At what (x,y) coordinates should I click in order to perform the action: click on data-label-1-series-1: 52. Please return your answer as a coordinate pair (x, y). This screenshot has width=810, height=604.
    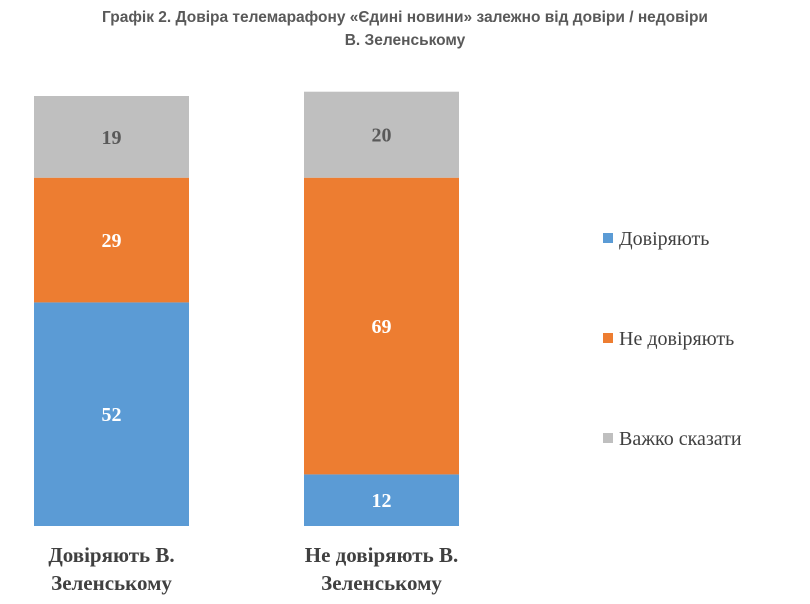
    Looking at the image, I should click on (112, 415).